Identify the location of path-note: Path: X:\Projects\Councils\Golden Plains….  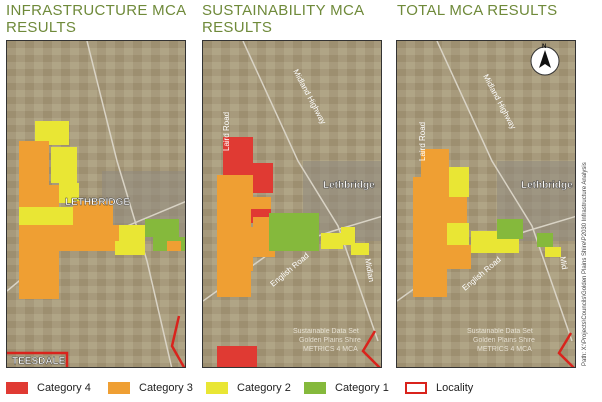
(585, 264).